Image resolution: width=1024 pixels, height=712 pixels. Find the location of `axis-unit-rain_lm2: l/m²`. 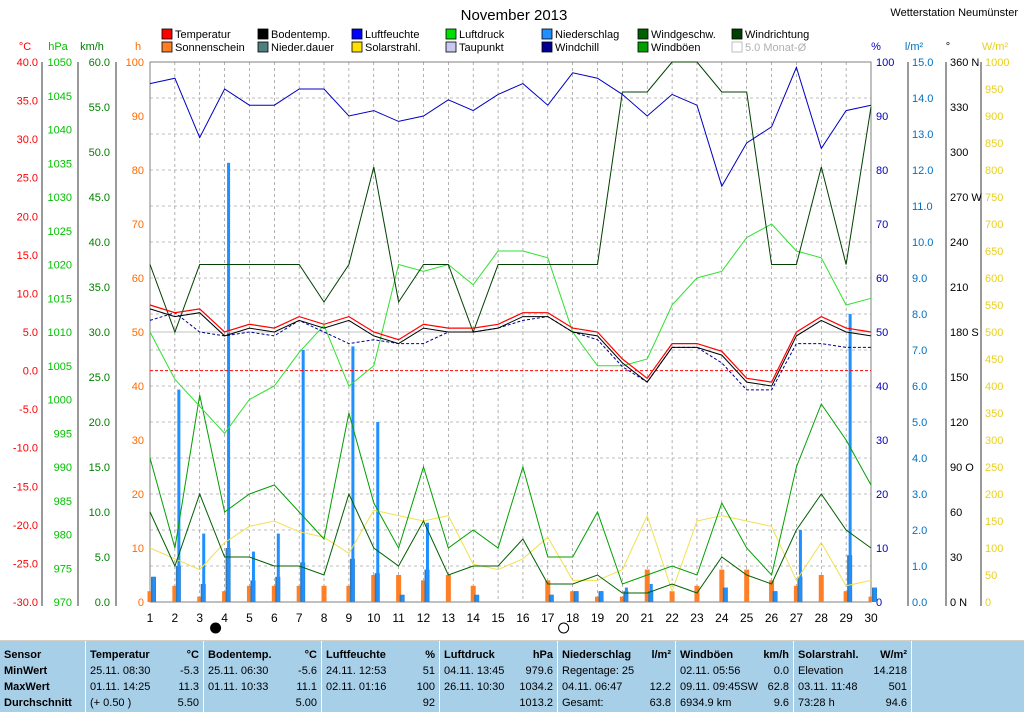

axis-unit-rain_lm2: l/m² is located at coordinates (914, 47).